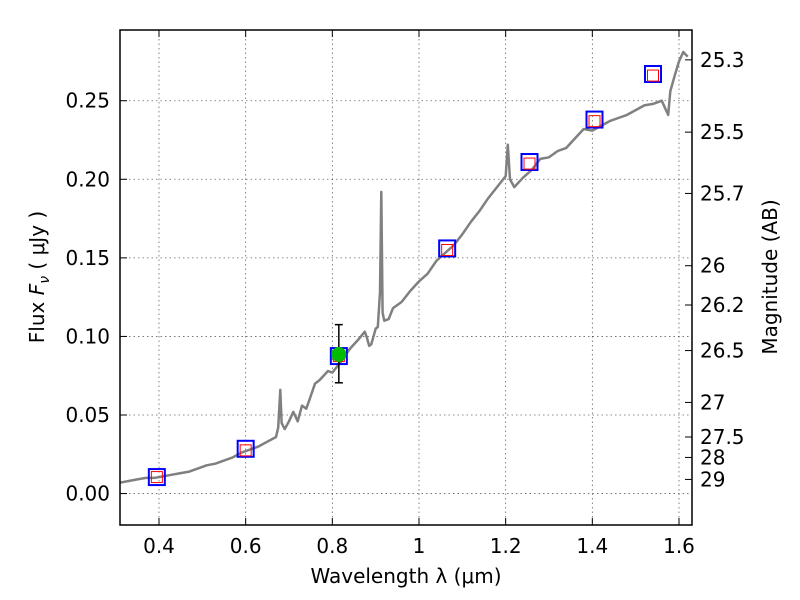 The image size is (800, 600). Describe the element at coordinates (87, 336) in the screenshot. I see `y-tick-label: 0.10` at that location.